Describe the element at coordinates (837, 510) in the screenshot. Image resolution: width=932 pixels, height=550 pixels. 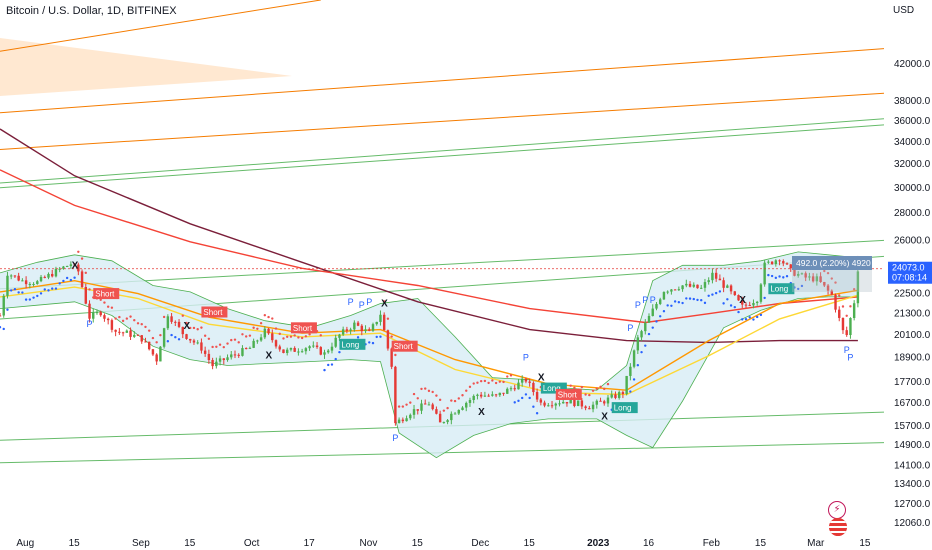
I see `lightning-icon: ⚡` at that location.